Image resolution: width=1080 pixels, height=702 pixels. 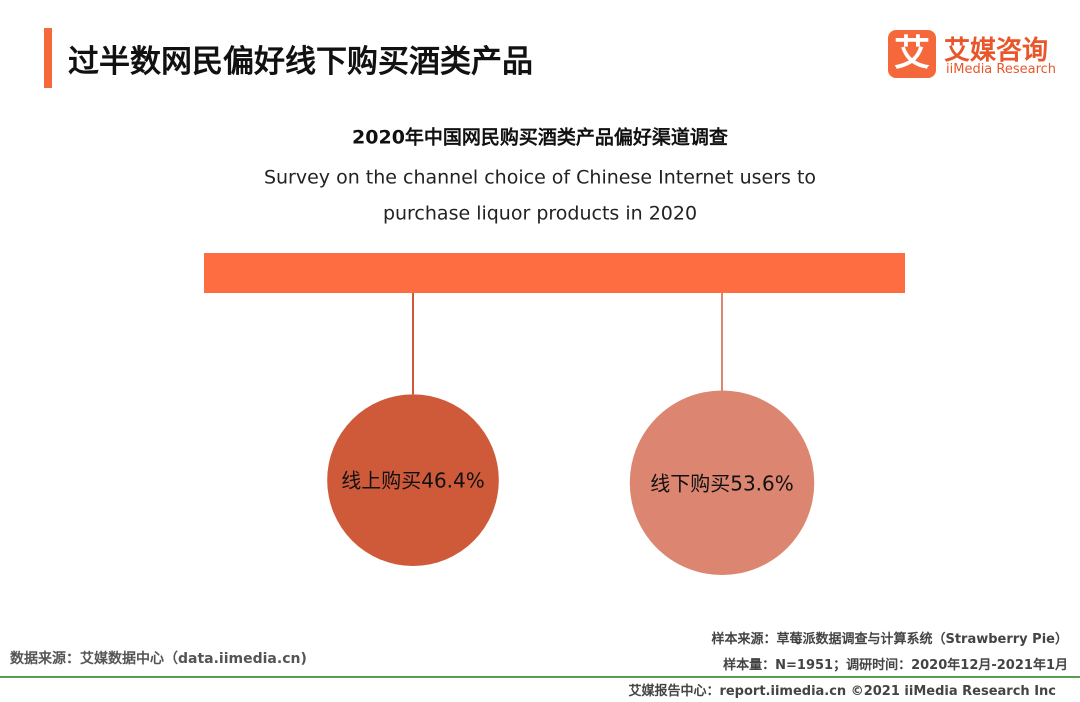 What do you see at coordinates (540, 137) in the screenshot?
I see `chart-title: 2020年中国网民购买酒类产品偏好渠道调查` at bounding box center [540, 137].